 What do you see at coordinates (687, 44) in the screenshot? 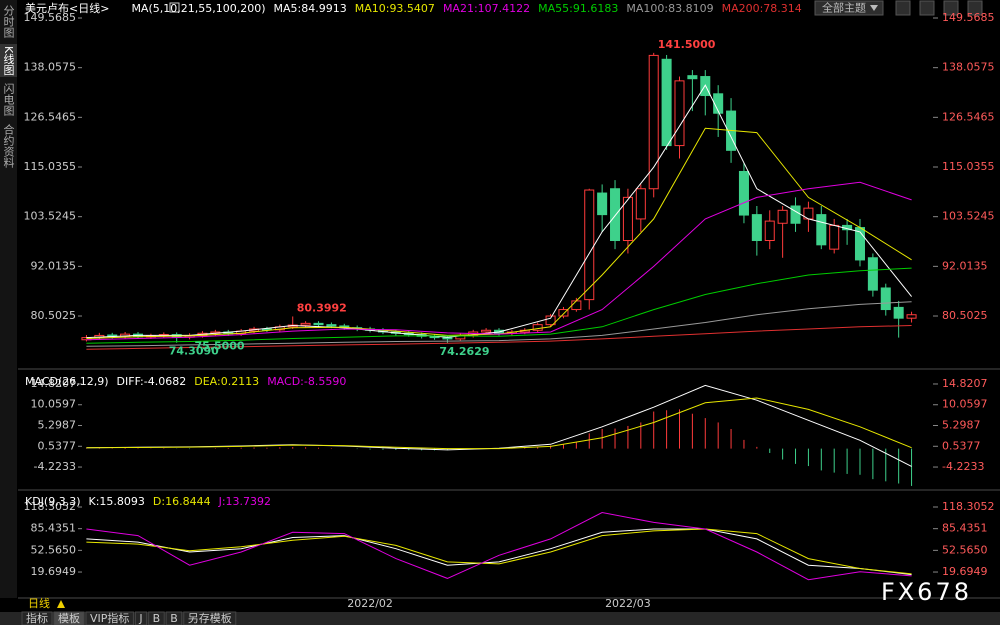
I see `price-annotation: 141.5000` at bounding box center [687, 44].